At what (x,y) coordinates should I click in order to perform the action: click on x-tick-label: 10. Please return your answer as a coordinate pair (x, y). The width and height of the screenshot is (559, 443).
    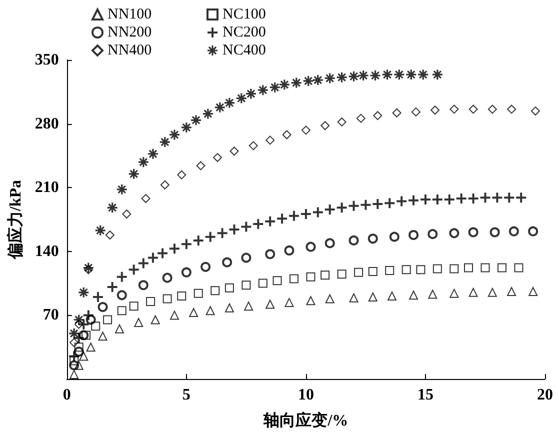
    Looking at the image, I should click on (306, 395).